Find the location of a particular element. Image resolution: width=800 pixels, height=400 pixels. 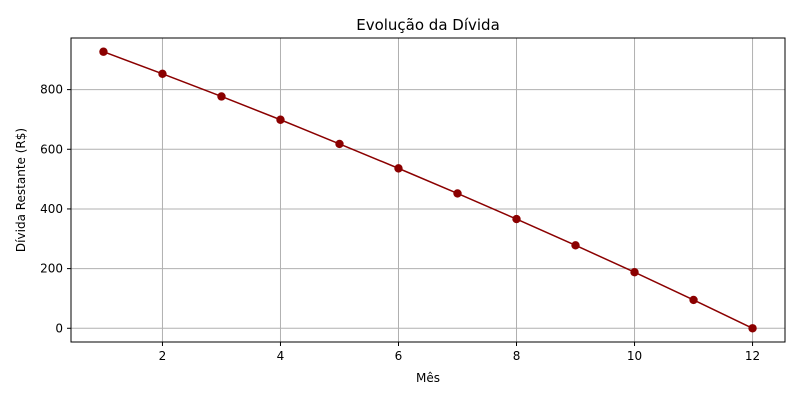

chart-title: Evolução da Dívida is located at coordinates (428, 25).